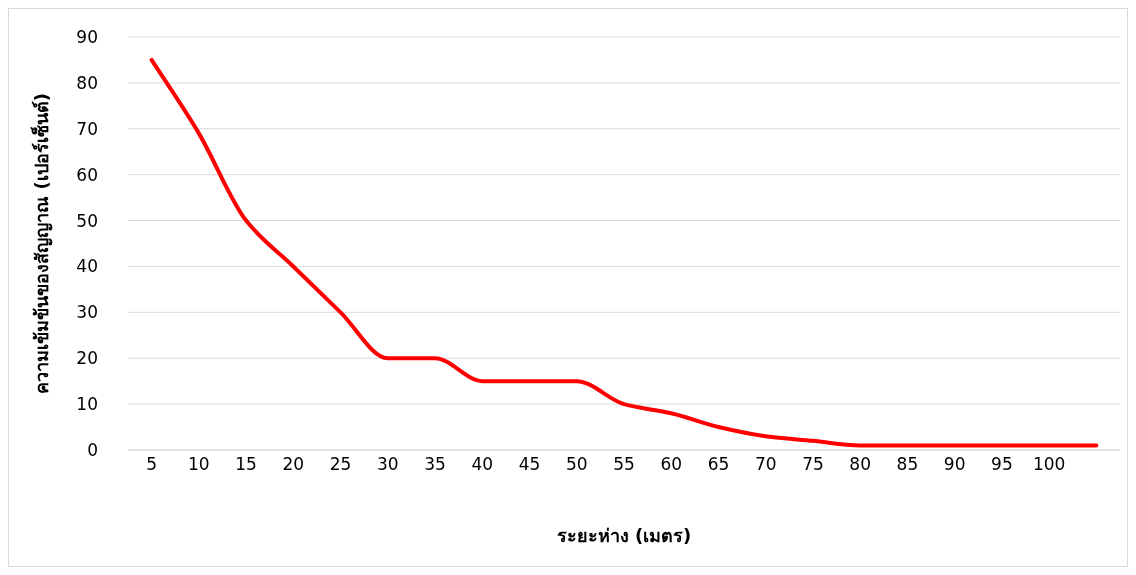  I want to click on x-tick-label: 45, so click(529, 464).